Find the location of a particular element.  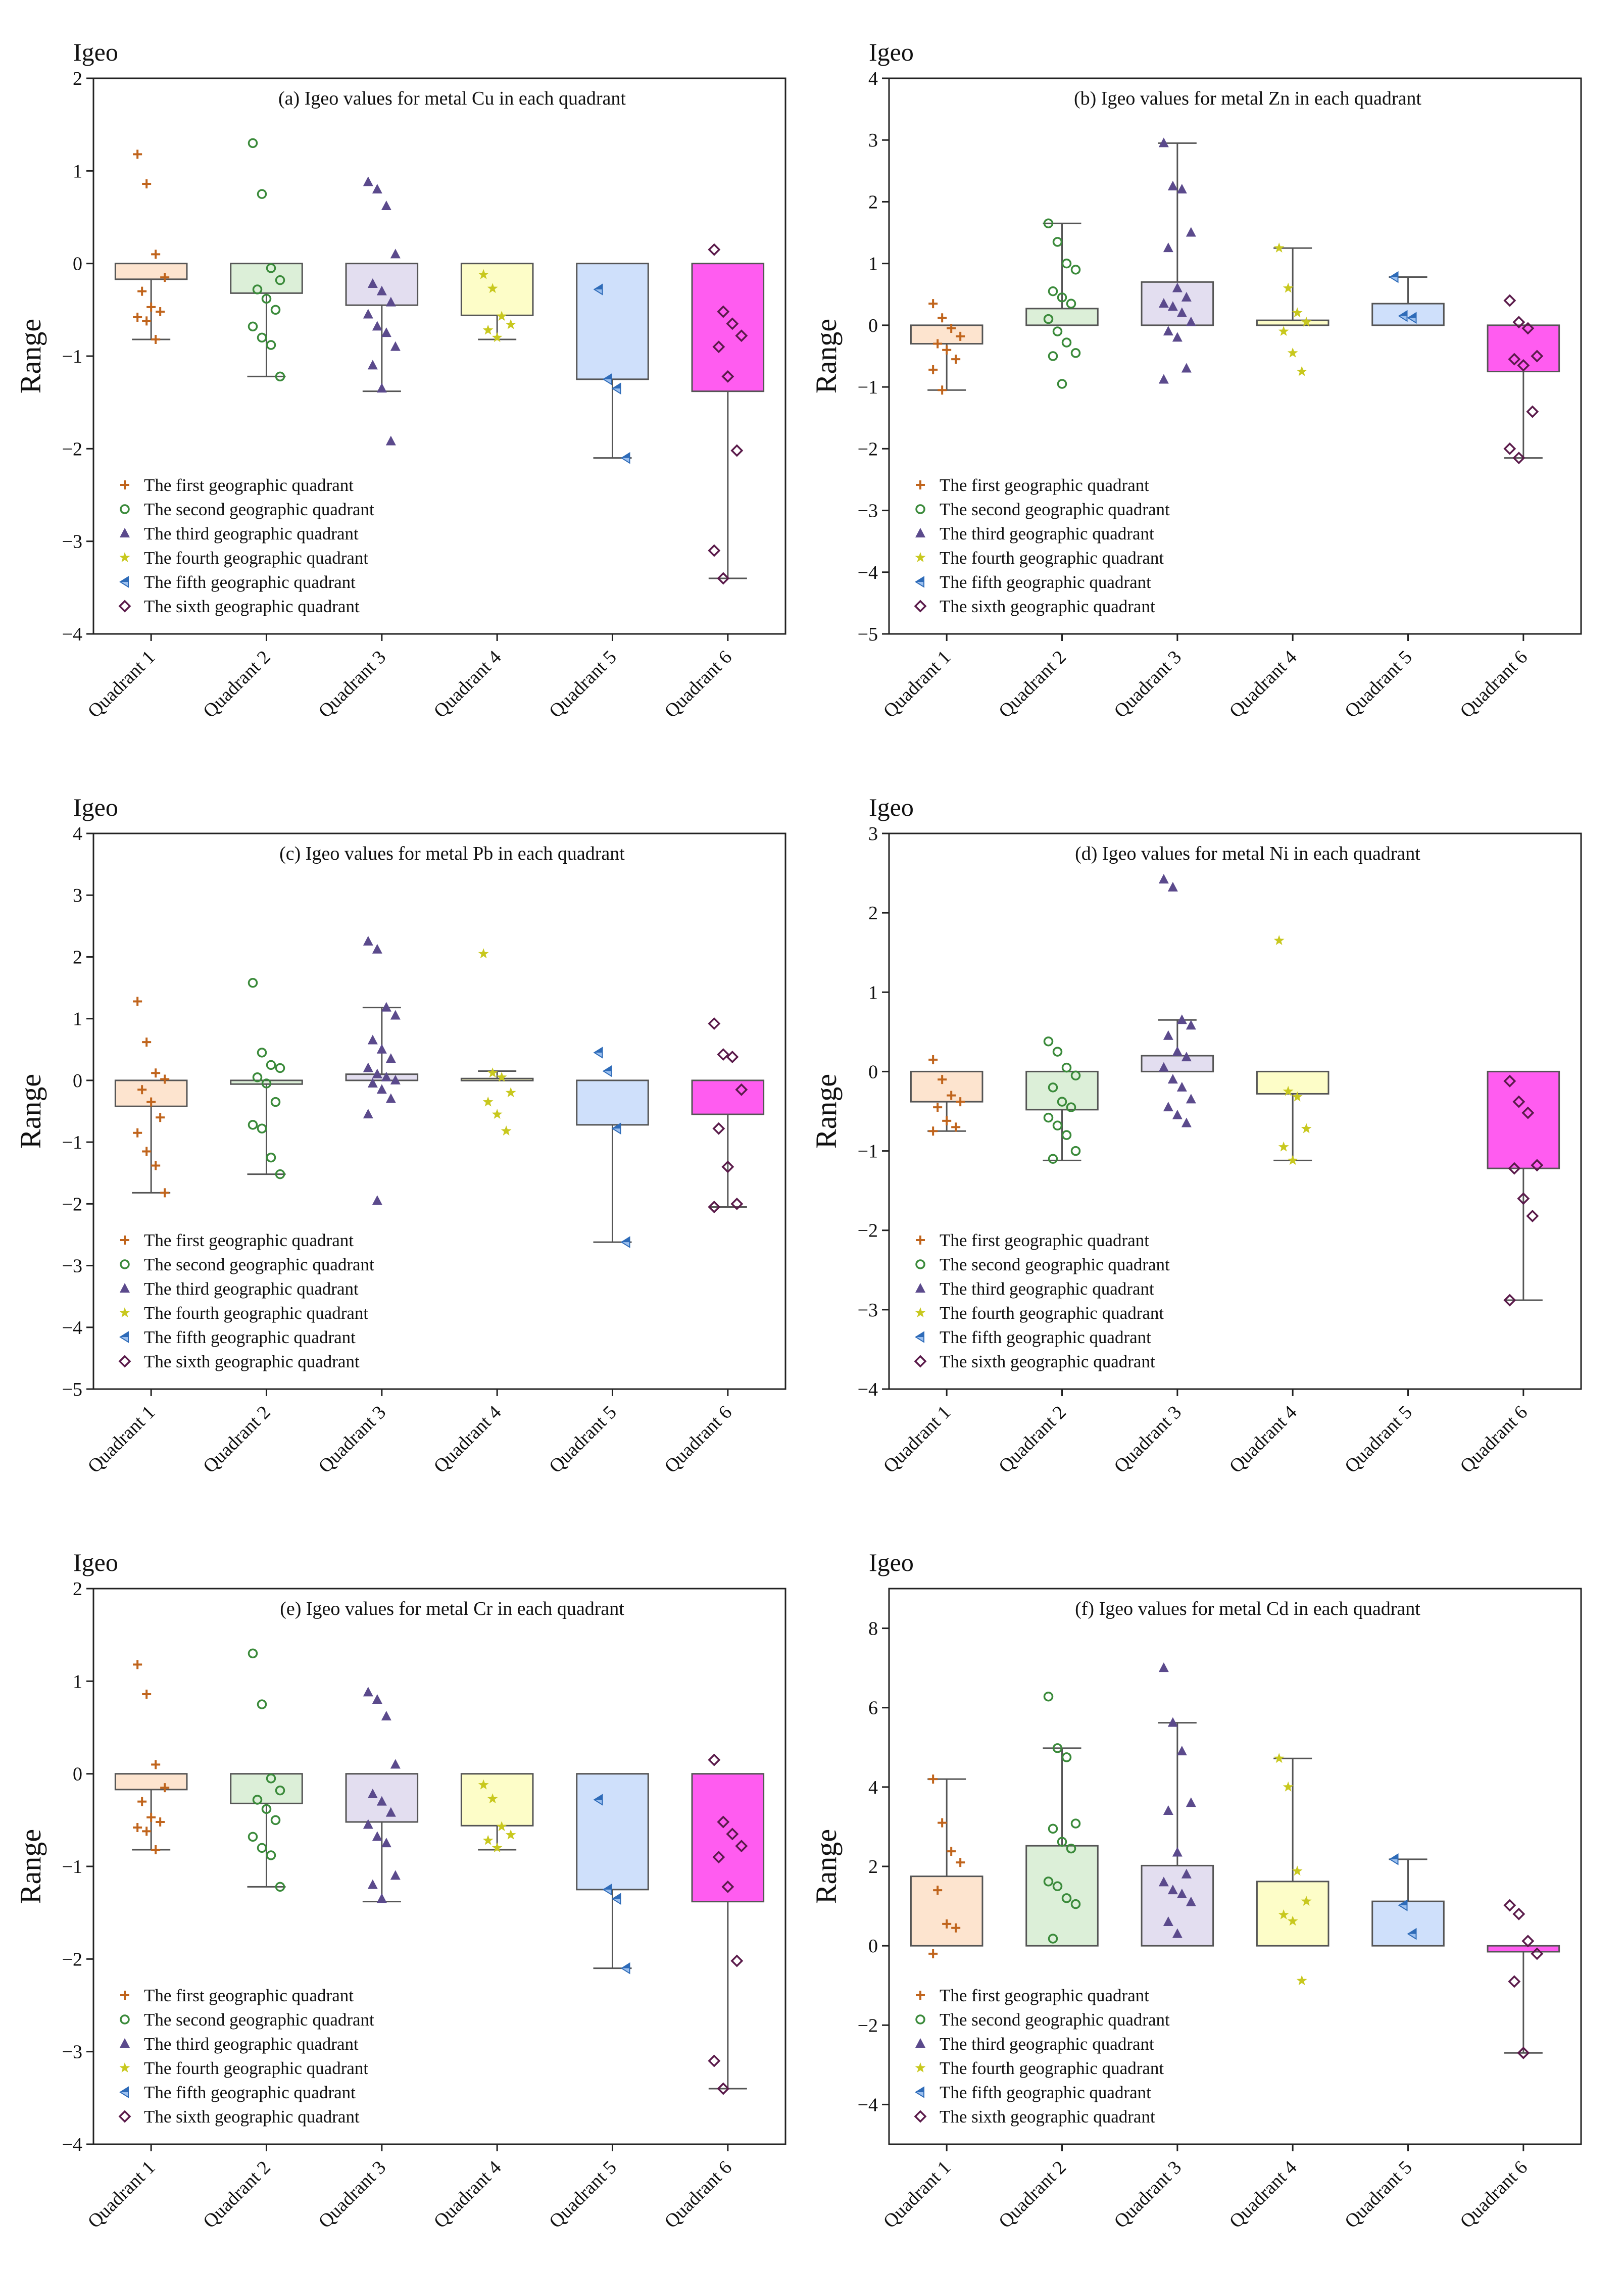

y-tick-label: −1 is located at coordinates (72, 356).